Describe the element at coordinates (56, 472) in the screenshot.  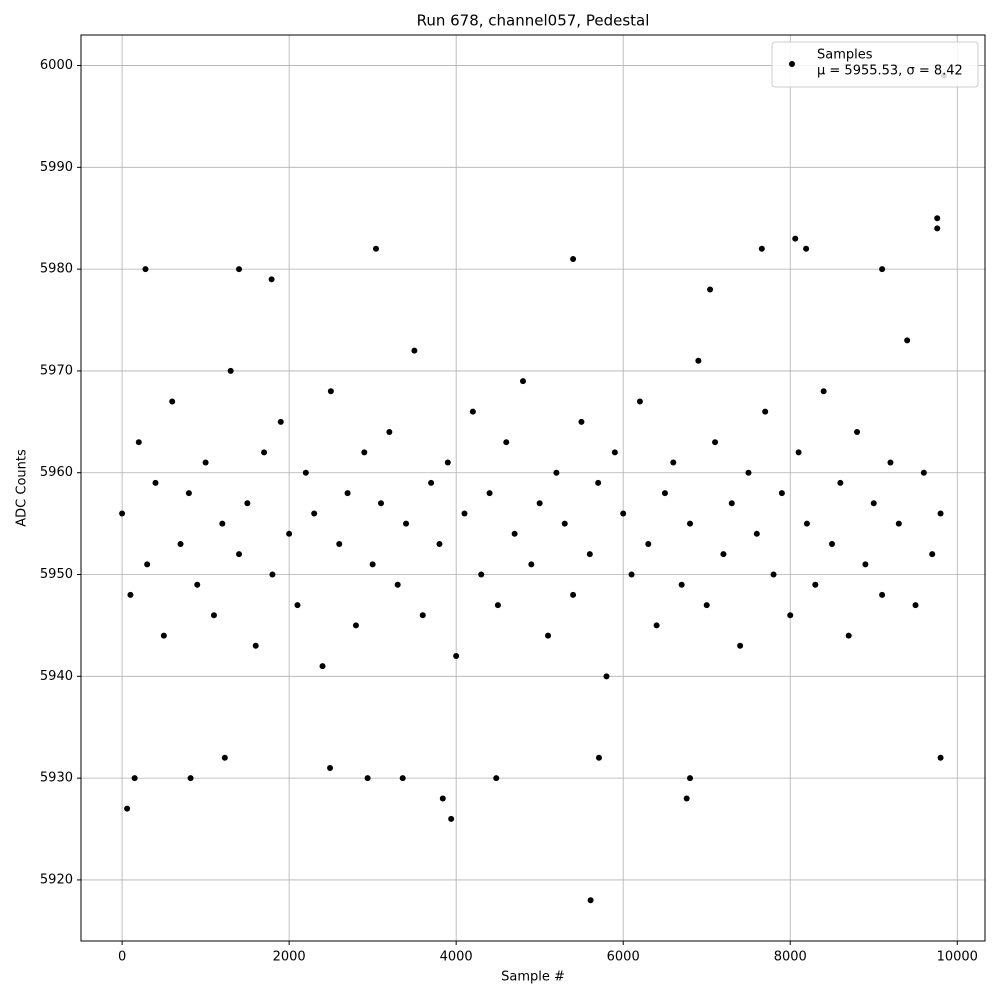
I see `y-tick-label: 5960` at that location.